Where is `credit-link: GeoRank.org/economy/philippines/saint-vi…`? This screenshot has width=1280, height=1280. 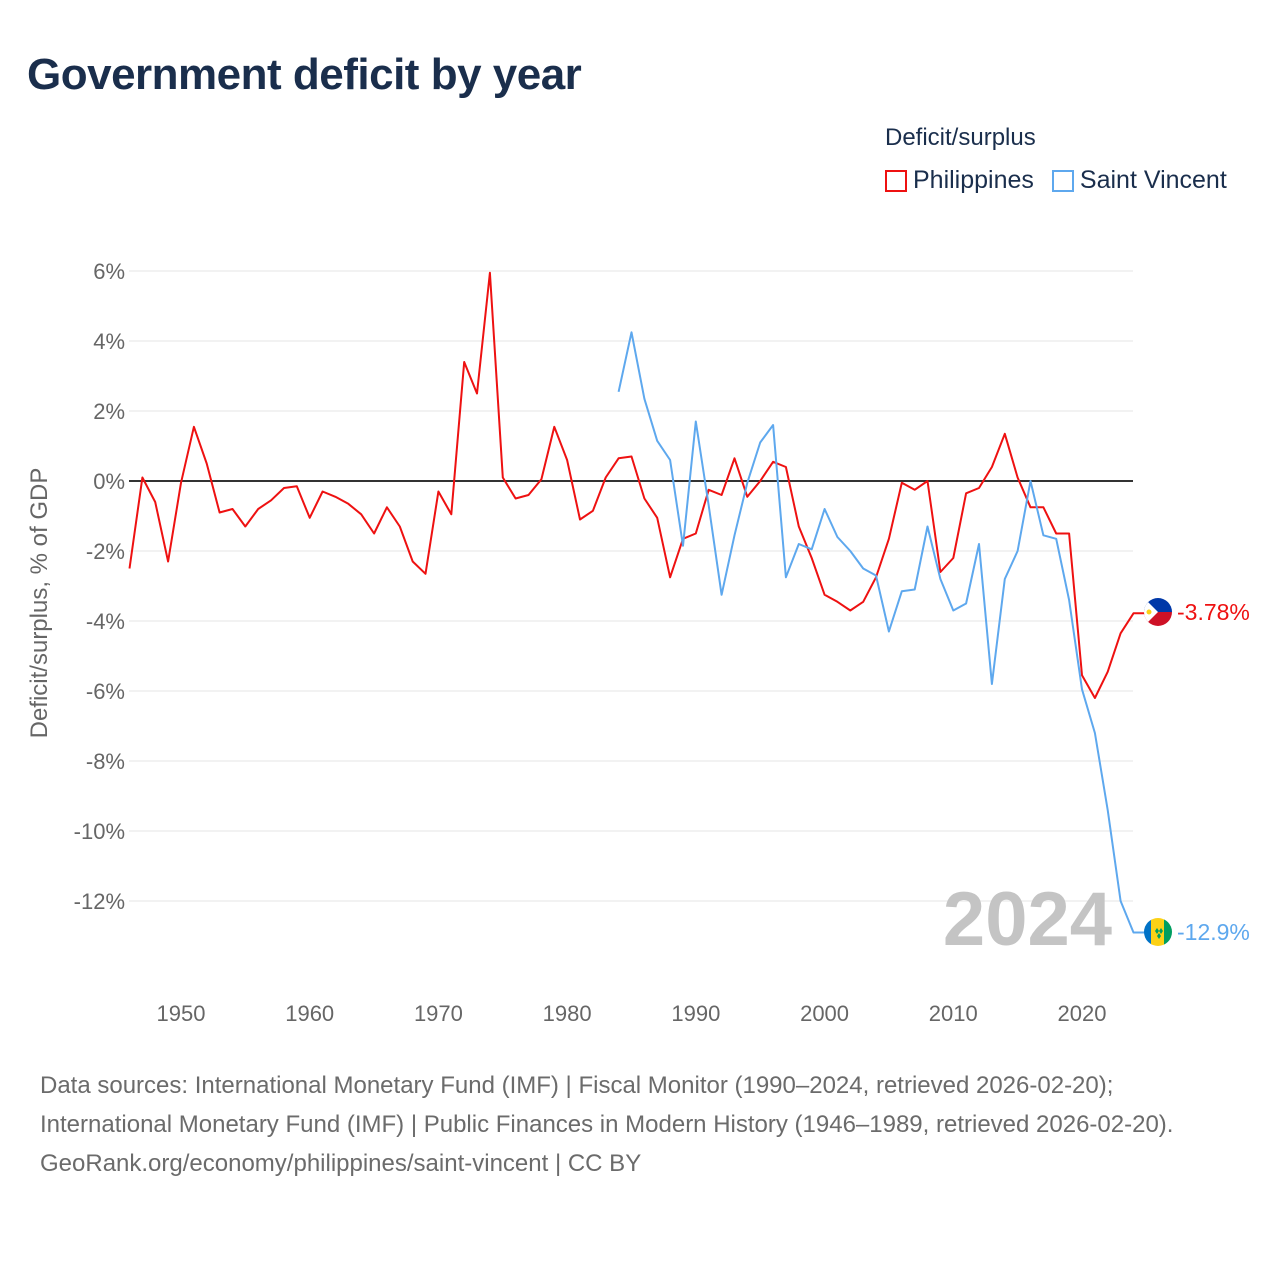
credit-link: GeoRank.org/economy/philippines/saint-vi… is located at coordinates (341, 1163).